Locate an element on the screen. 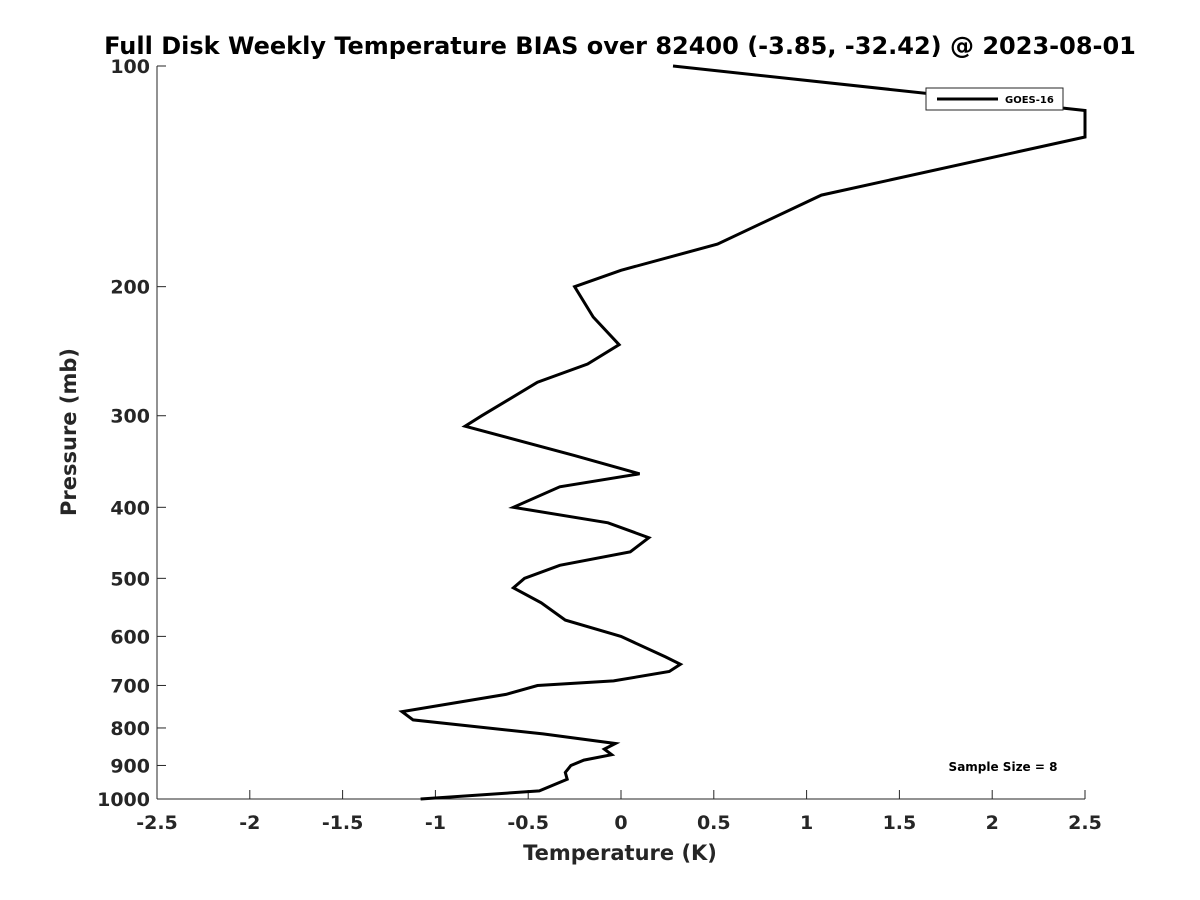 Image resolution: width=1200 pixels, height=900 pixels. x-axis-label: Temperature (K) is located at coordinates (620, 853).